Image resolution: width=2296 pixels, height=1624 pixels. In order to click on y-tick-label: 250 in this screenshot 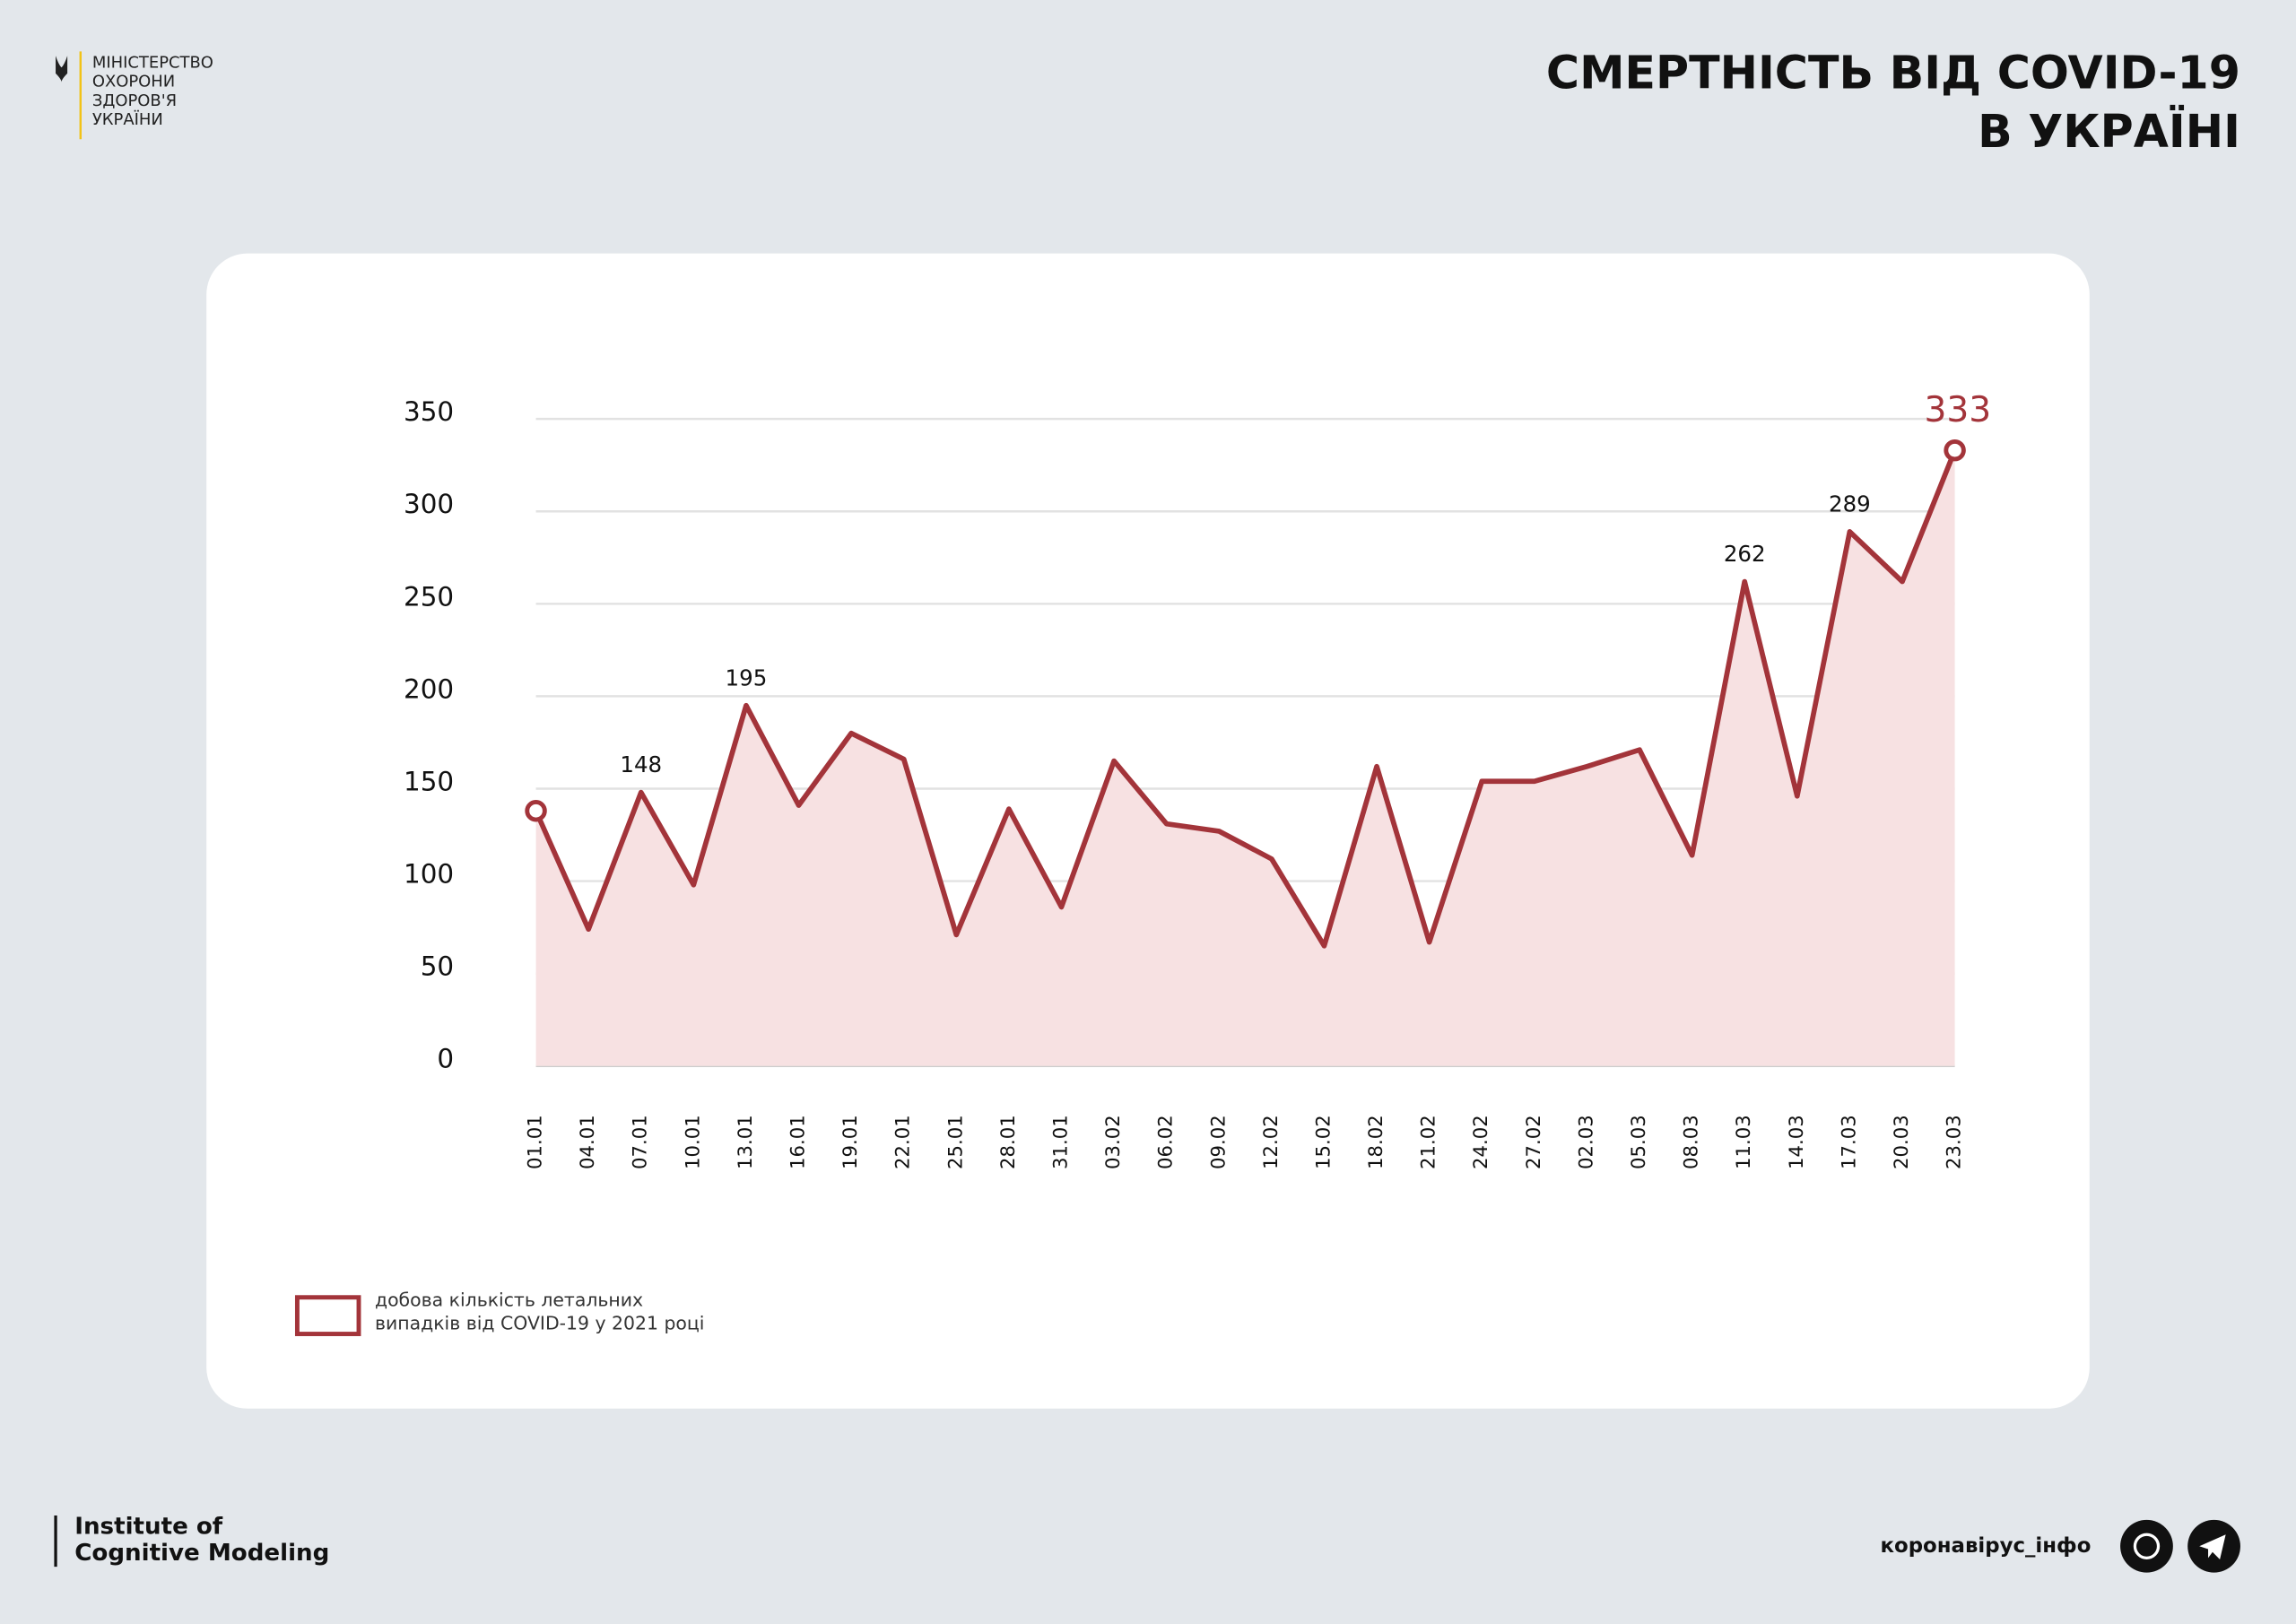, I will do `click(429, 596)`.